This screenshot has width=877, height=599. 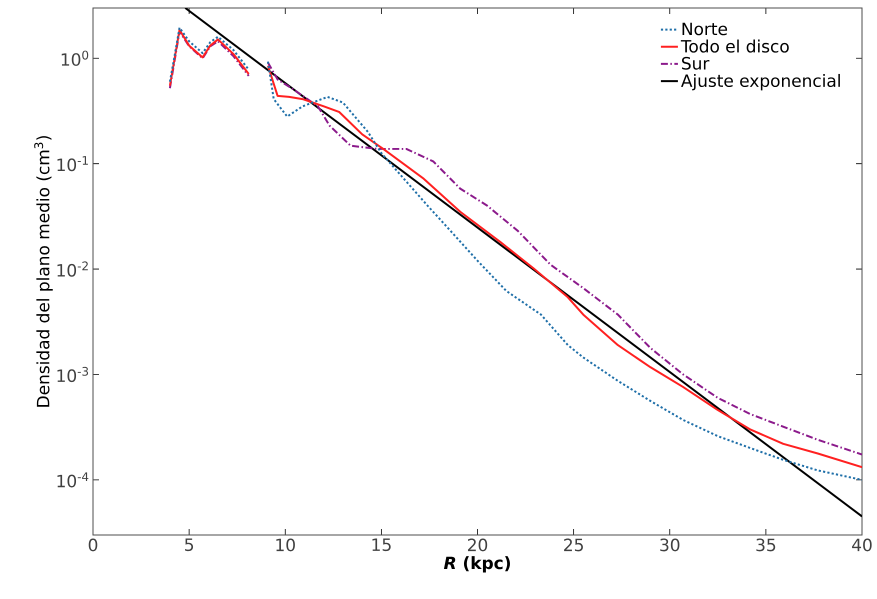 What do you see at coordinates (75, 58) in the screenshot?
I see `y-tick-label: 10$^{0}$` at bounding box center [75, 58].